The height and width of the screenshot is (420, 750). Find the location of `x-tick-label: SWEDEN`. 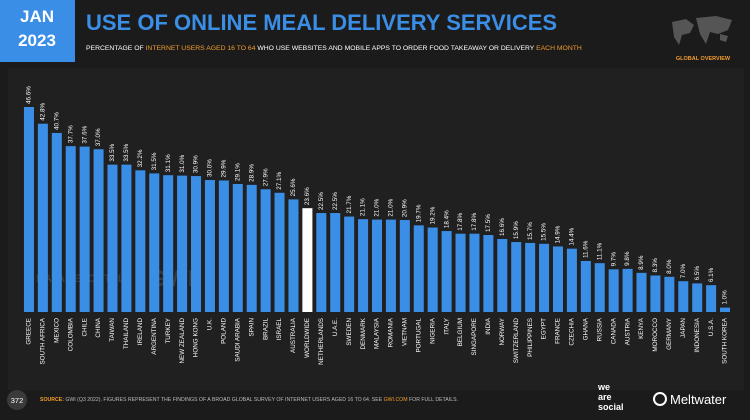

x-tick-label: SWEDEN is located at coordinates (349, 332).